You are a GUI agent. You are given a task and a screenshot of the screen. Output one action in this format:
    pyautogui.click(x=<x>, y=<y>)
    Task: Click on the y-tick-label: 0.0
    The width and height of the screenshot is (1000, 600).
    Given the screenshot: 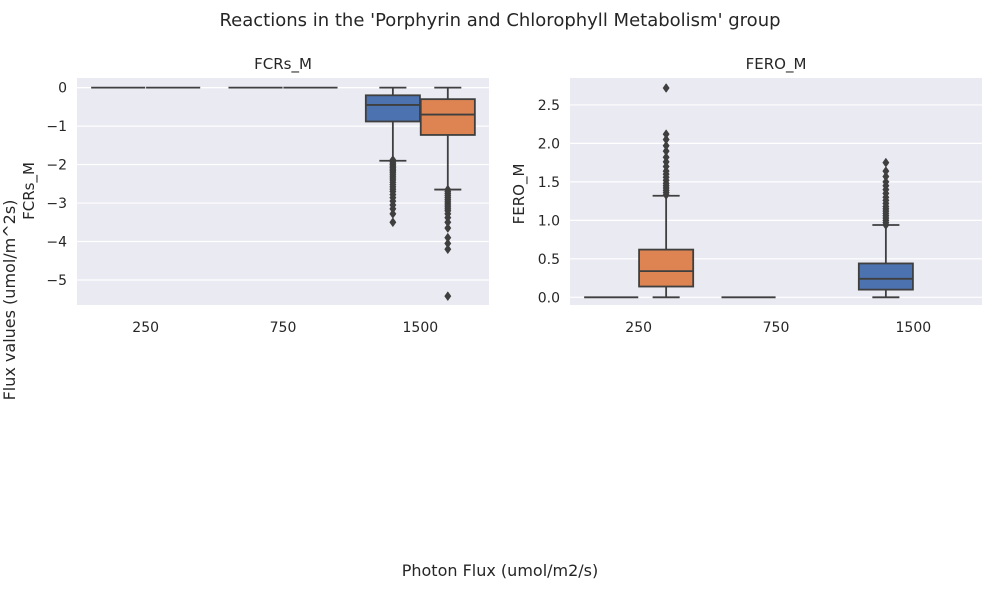 What is the action you would take?
    pyautogui.click(x=549, y=298)
    